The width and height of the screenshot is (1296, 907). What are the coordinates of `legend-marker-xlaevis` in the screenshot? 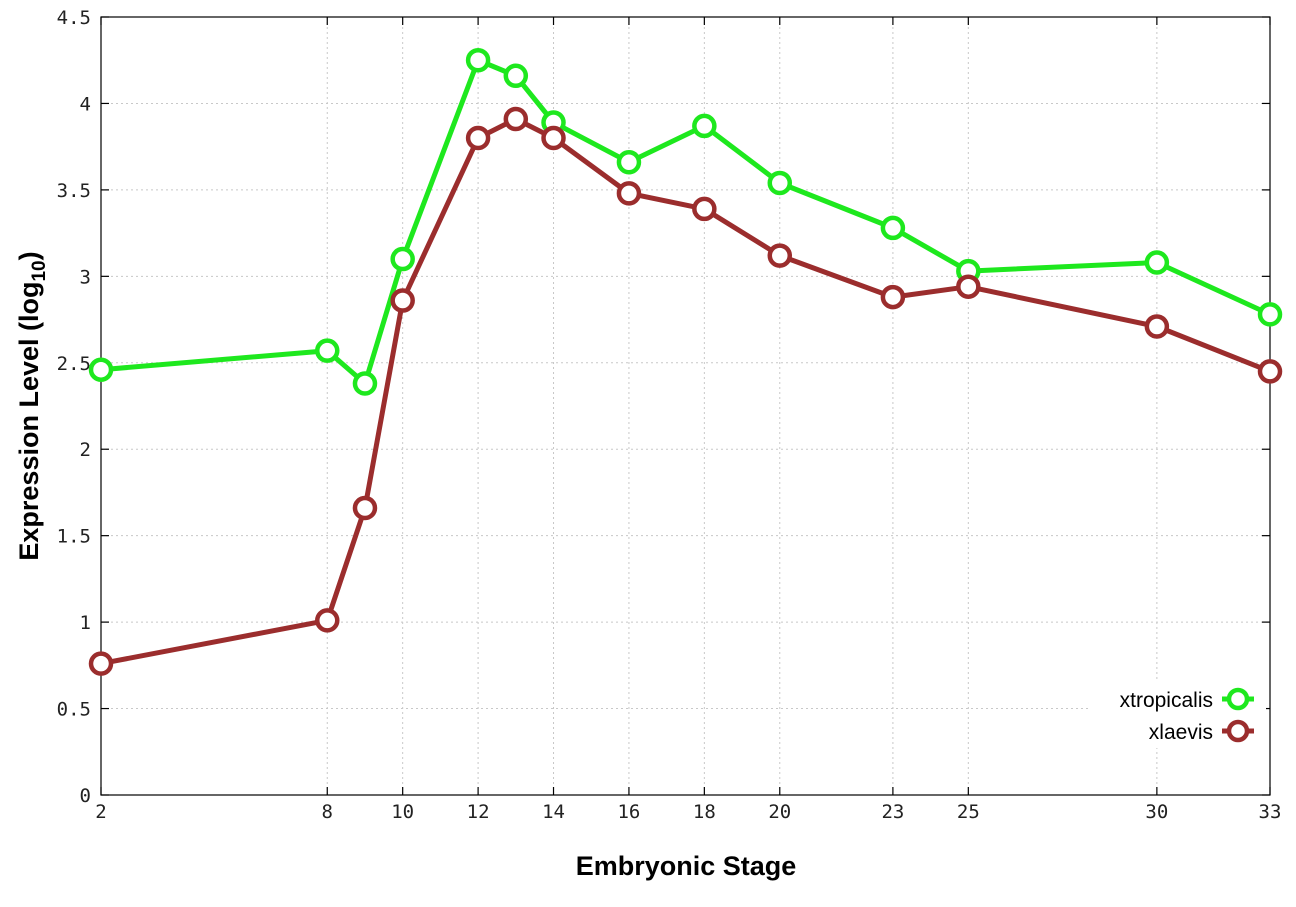 It's located at (1238, 731).